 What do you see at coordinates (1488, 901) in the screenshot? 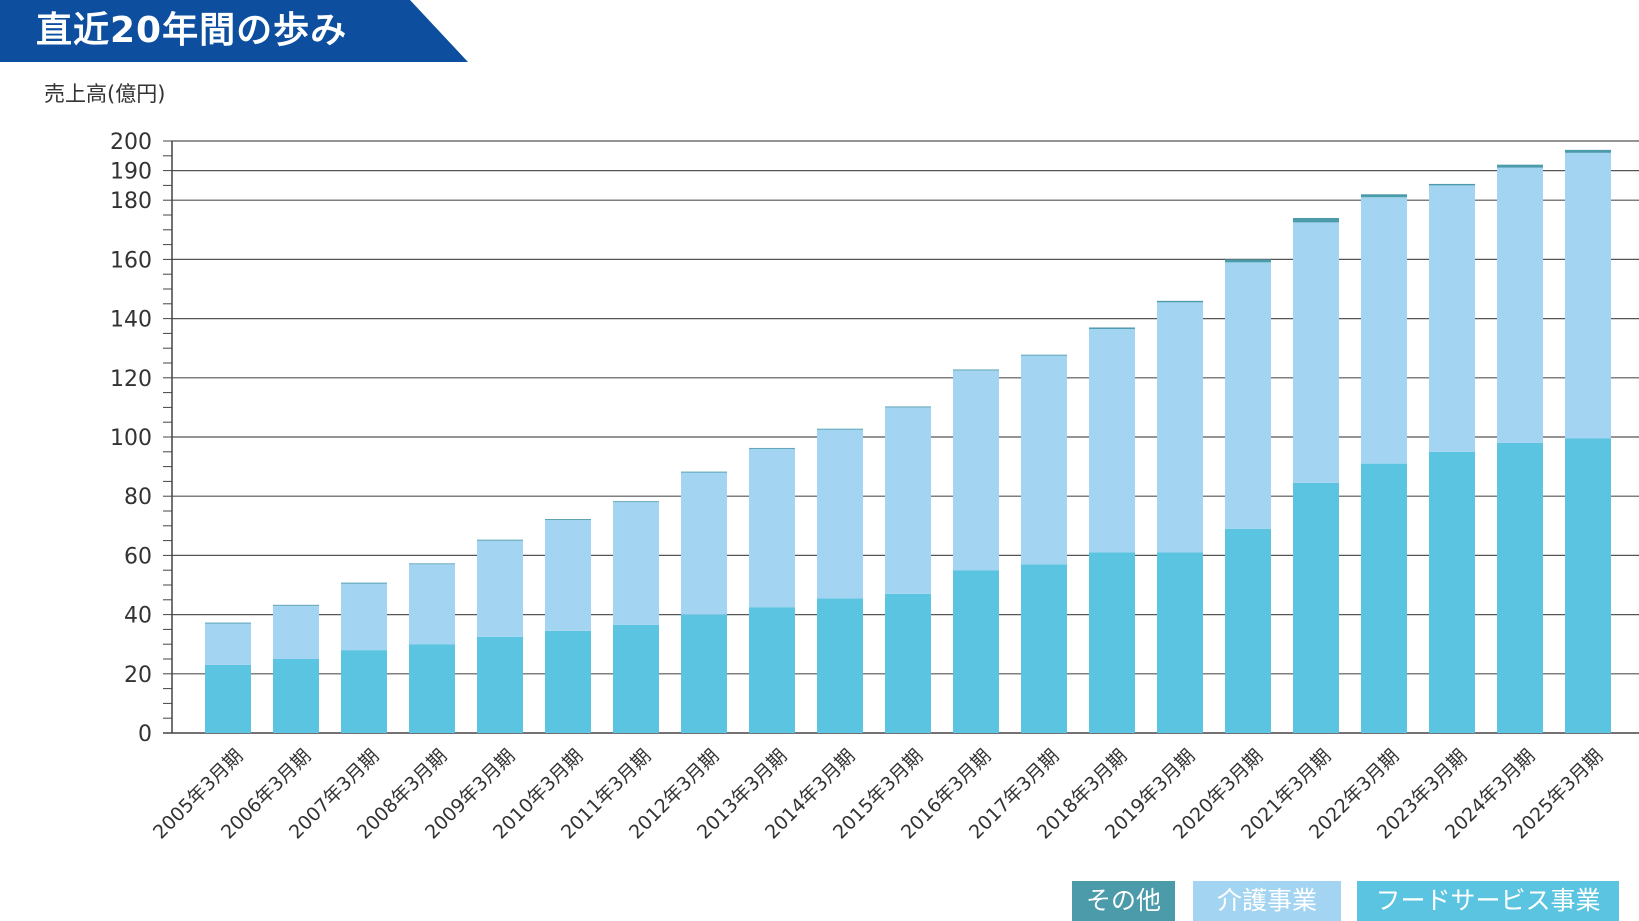
I see `legend-item-food-service: フードサービス事業` at bounding box center [1488, 901].